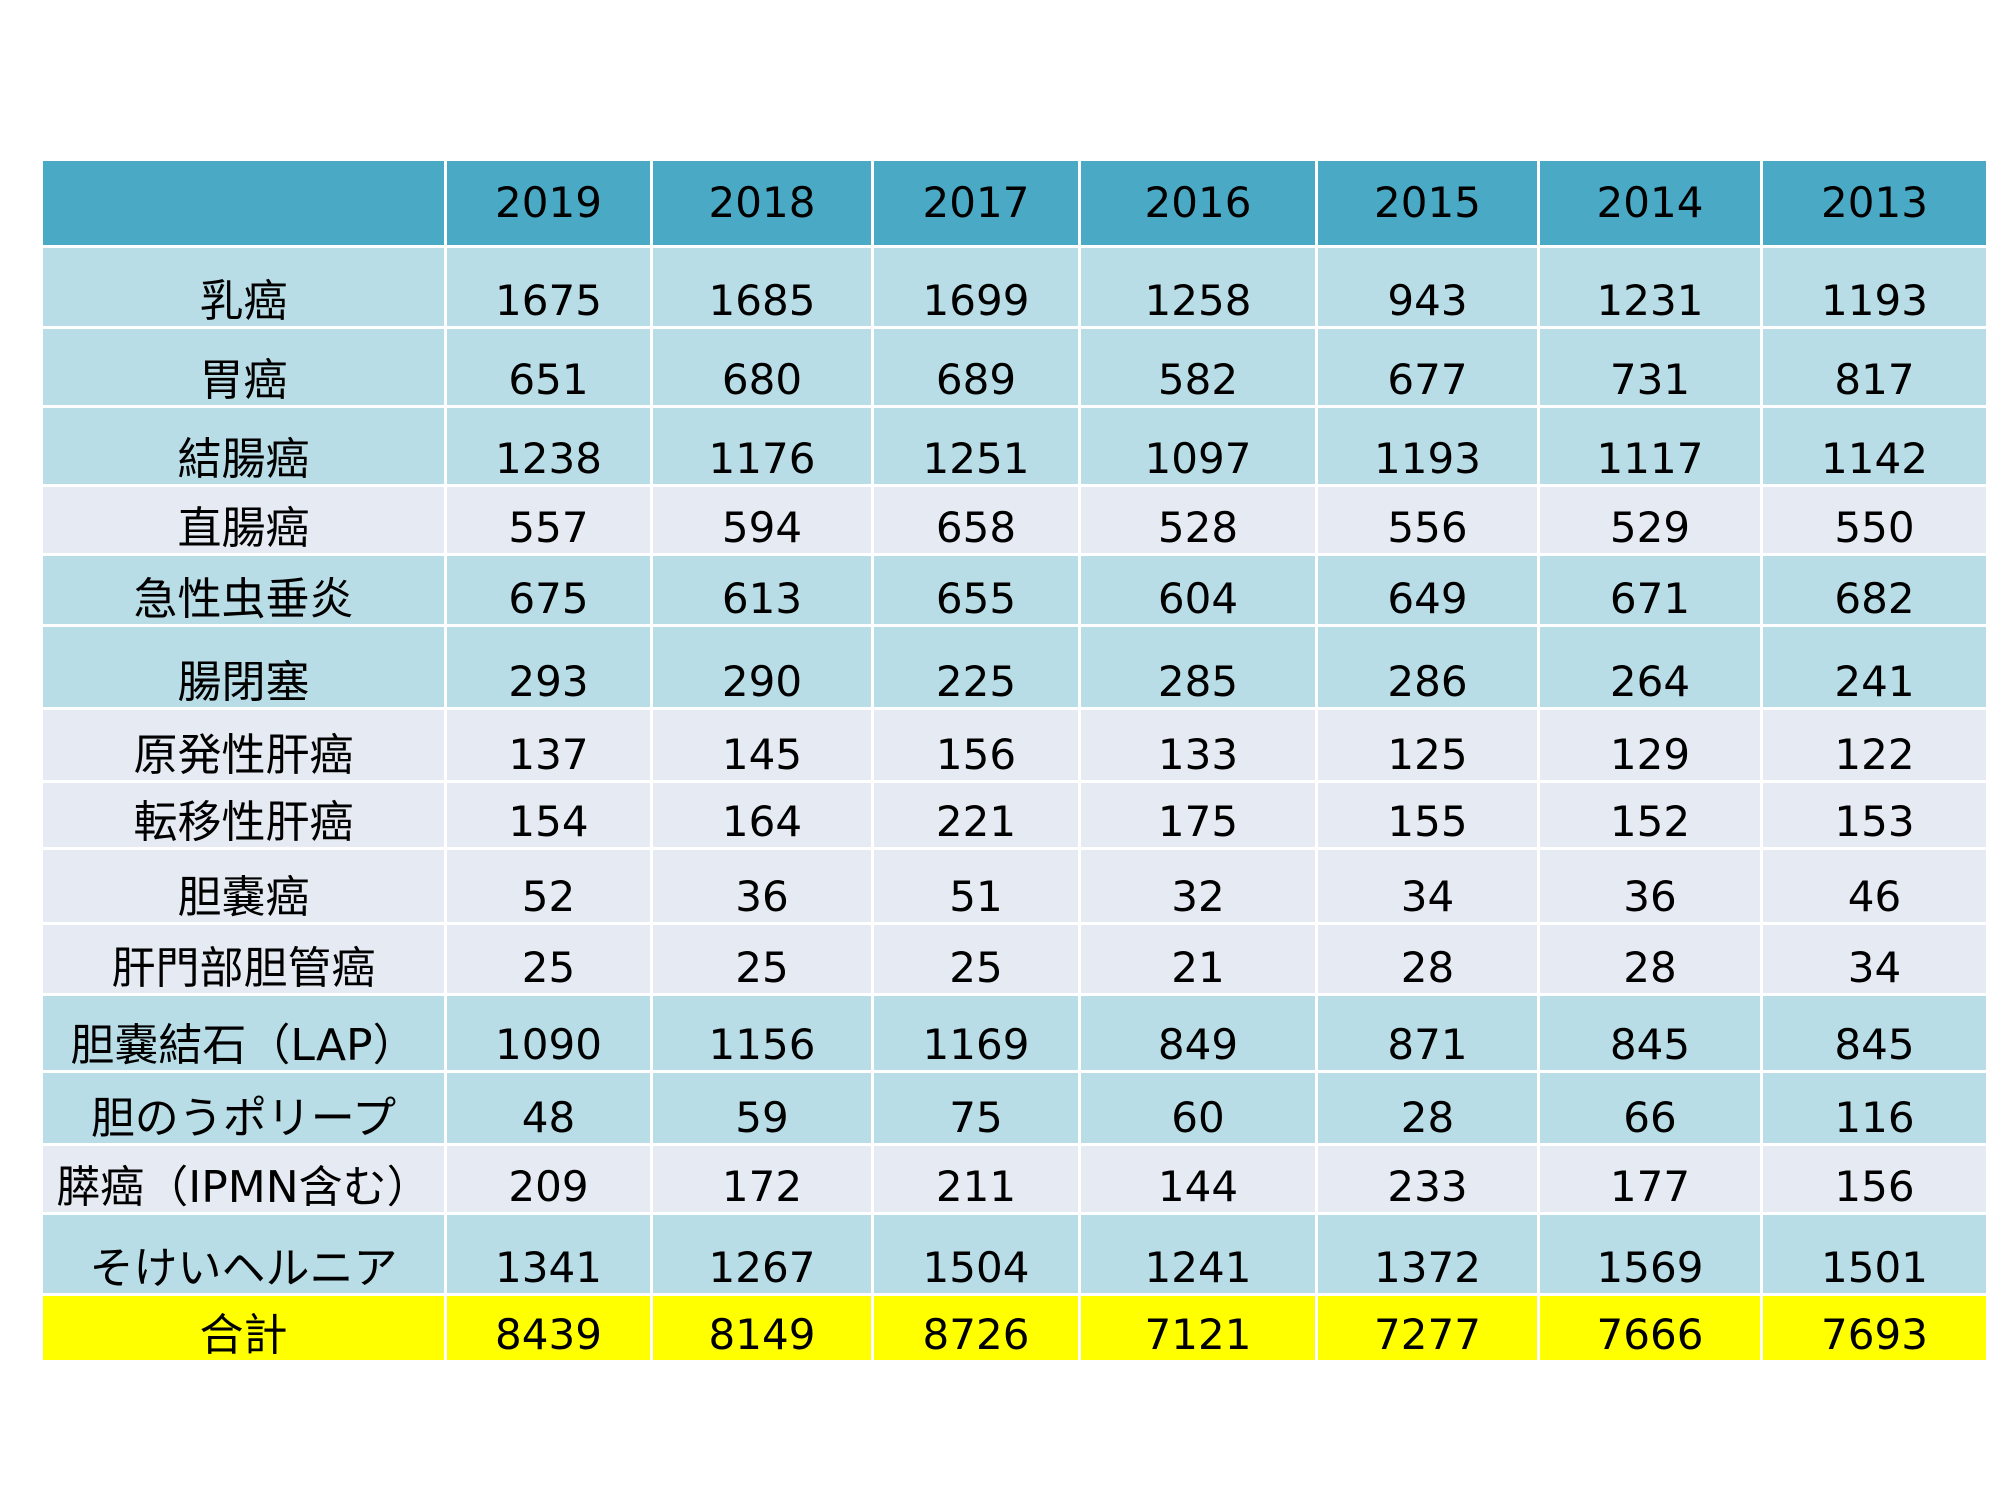 The image size is (2000, 1500). I want to click on value-cell: 689, so click(976, 367).